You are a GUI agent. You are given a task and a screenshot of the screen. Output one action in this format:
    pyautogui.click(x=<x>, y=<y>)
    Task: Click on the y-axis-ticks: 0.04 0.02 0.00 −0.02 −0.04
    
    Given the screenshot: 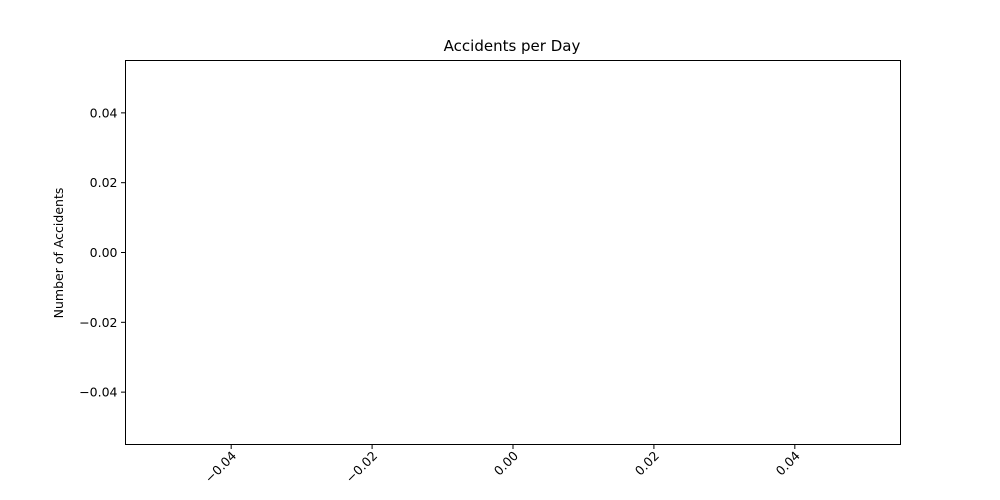 What is the action you would take?
    pyautogui.click(x=102, y=252)
    